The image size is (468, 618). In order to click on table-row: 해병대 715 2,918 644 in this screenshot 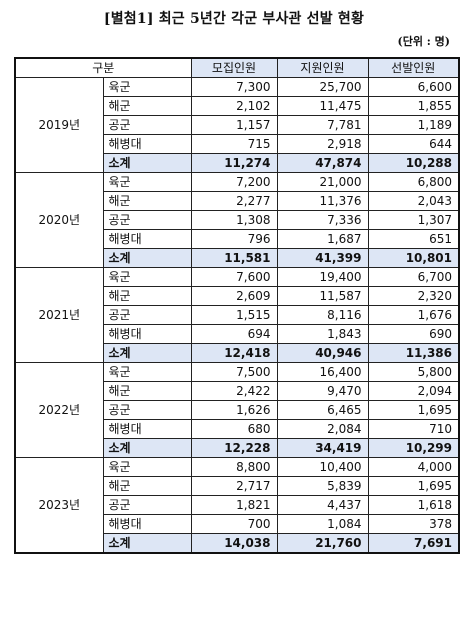, I will do `click(237, 144)`.